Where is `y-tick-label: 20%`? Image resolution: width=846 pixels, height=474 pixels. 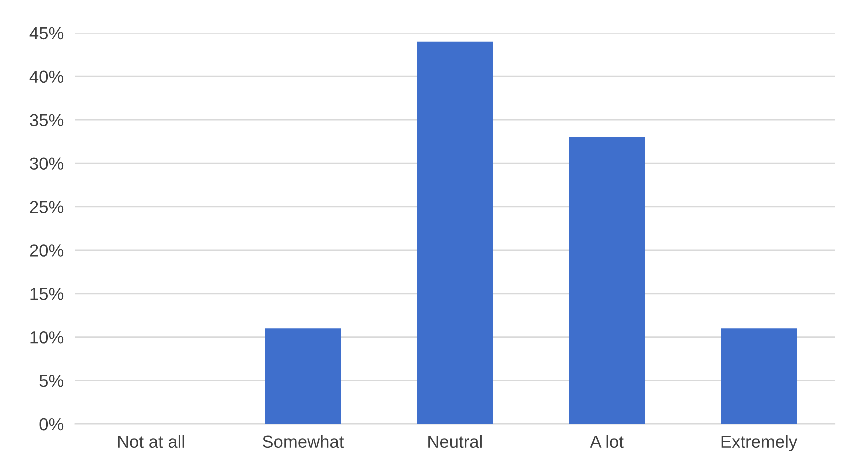 y-tick-label: 20% is located at coordinates (47, 250).